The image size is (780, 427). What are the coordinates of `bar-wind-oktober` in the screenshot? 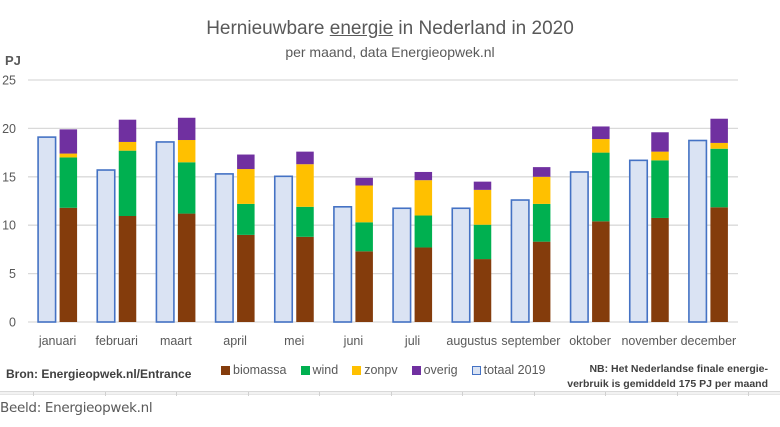 It's located at (601, 187).